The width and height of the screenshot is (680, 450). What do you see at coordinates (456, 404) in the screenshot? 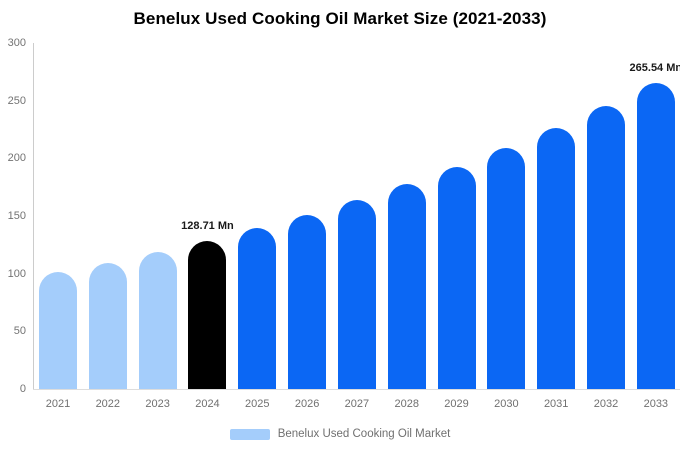
I see `x-tick-2029: 2029` at bounding box center [456, 404].